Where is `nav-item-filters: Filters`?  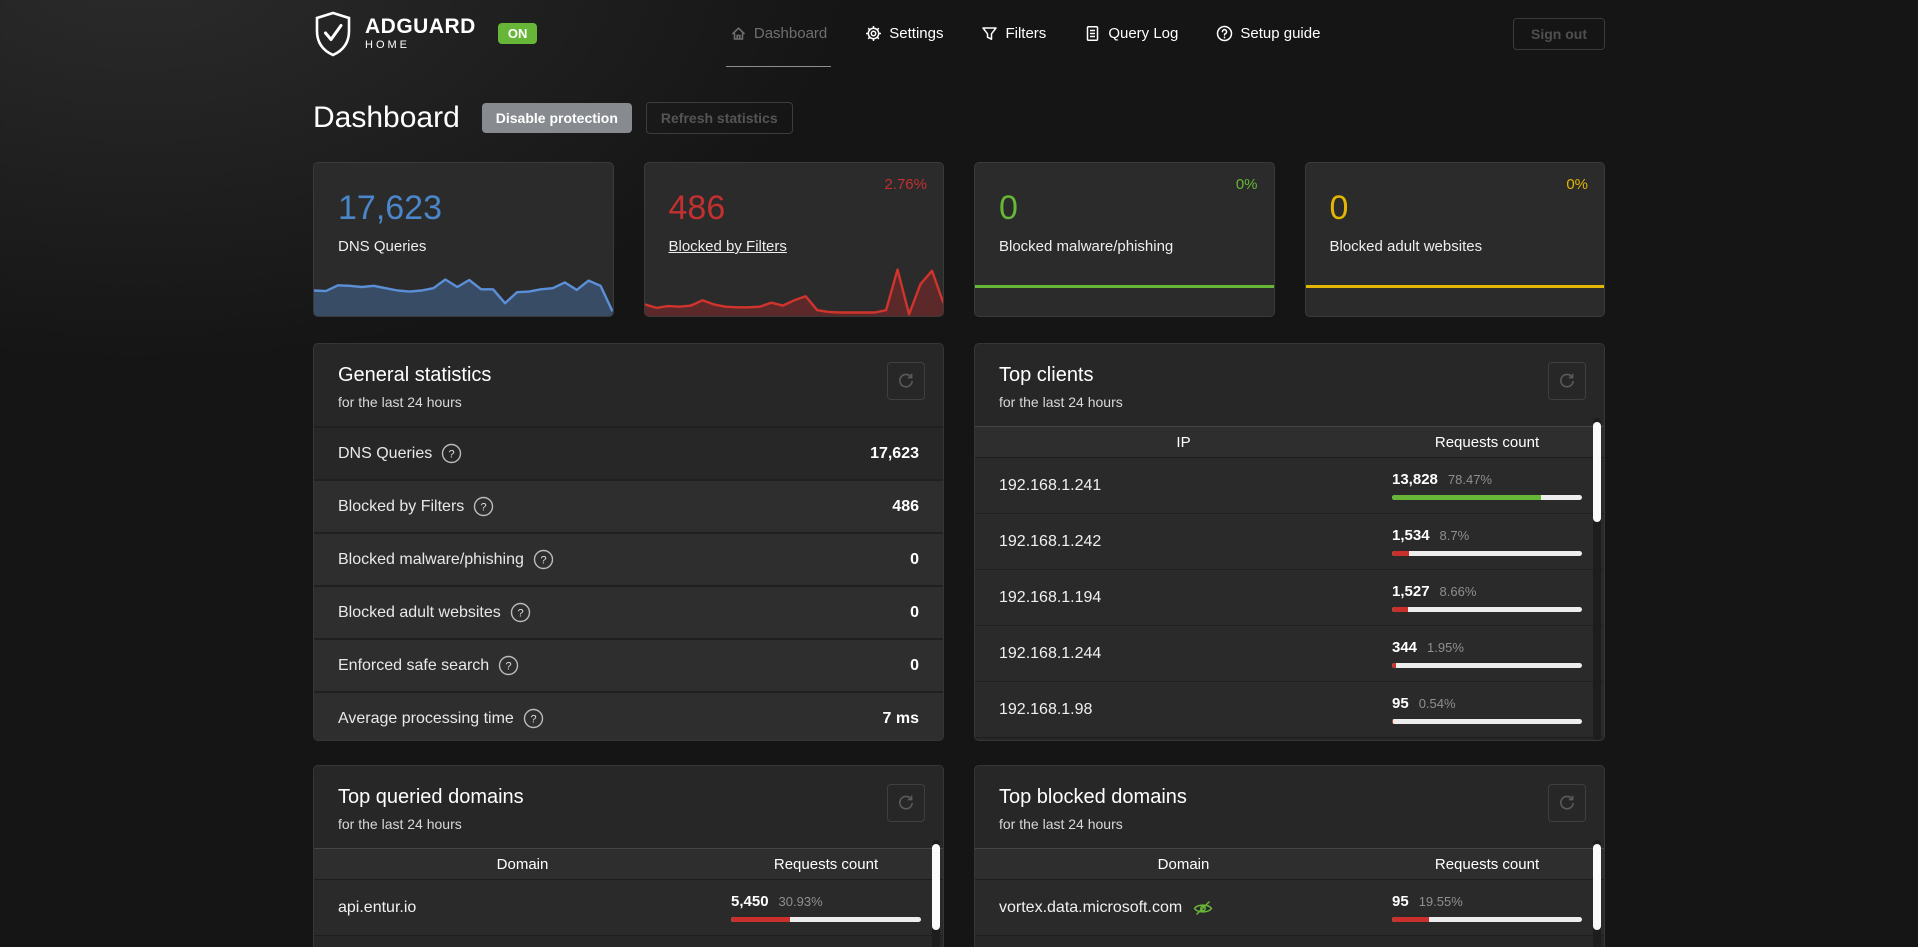 nav-item-filters: Filters is located at coordinates (1013, 33).